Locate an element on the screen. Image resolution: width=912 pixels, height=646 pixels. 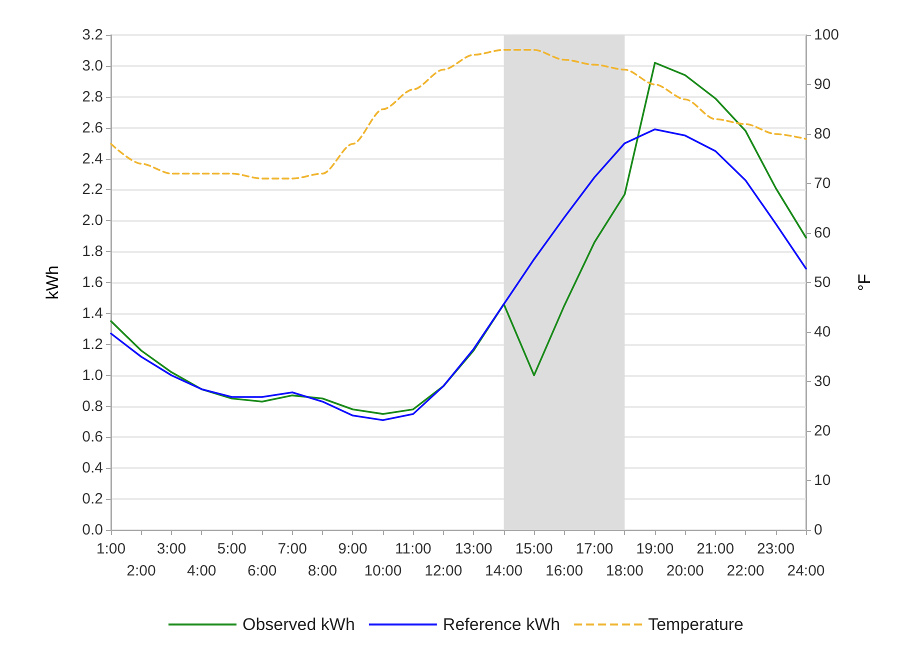
y2-tick-label: 10 is located at coordinates (822, 480).